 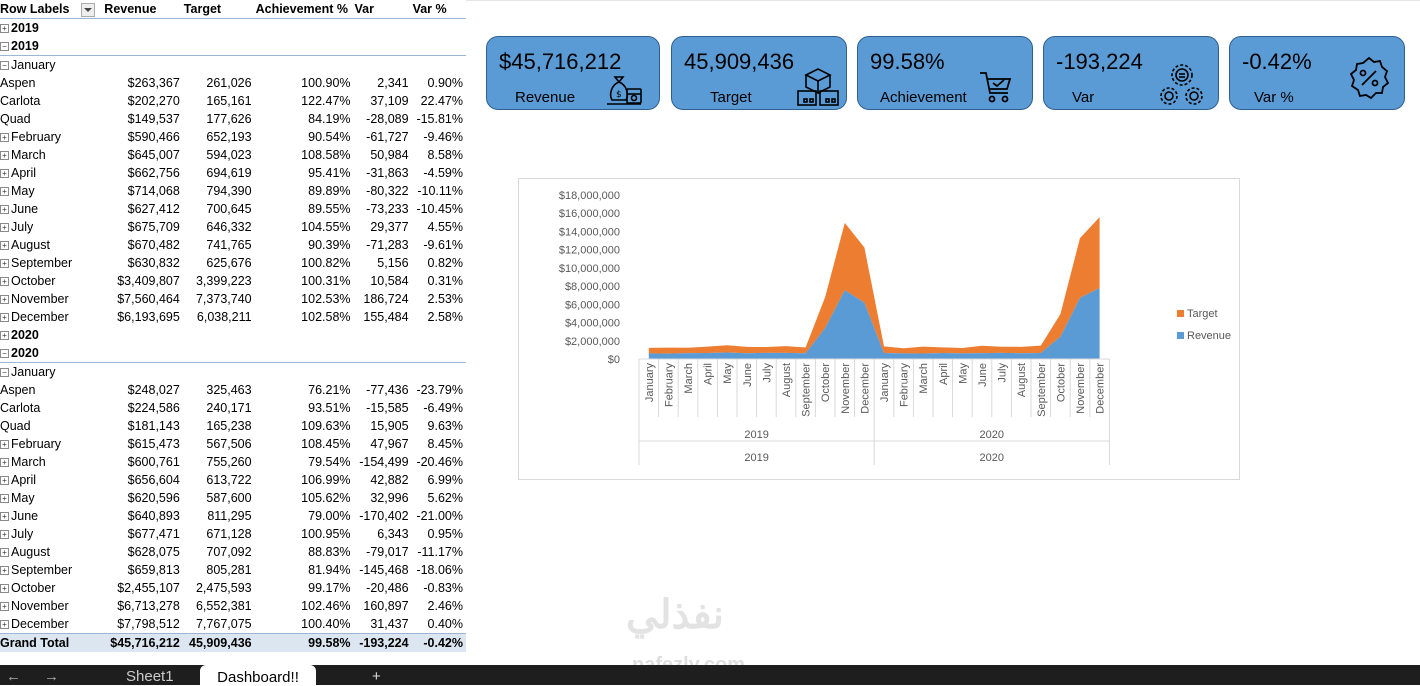 I want to click on row-label-text: July, so click(x=22, y=227).